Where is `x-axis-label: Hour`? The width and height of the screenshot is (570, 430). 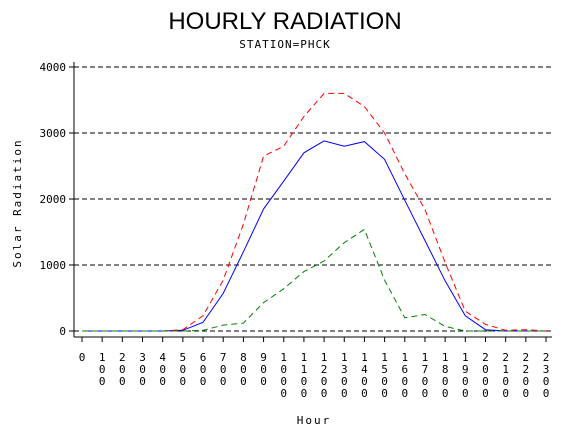 x-axis-label: Hour is located at coordinates (314, 420).